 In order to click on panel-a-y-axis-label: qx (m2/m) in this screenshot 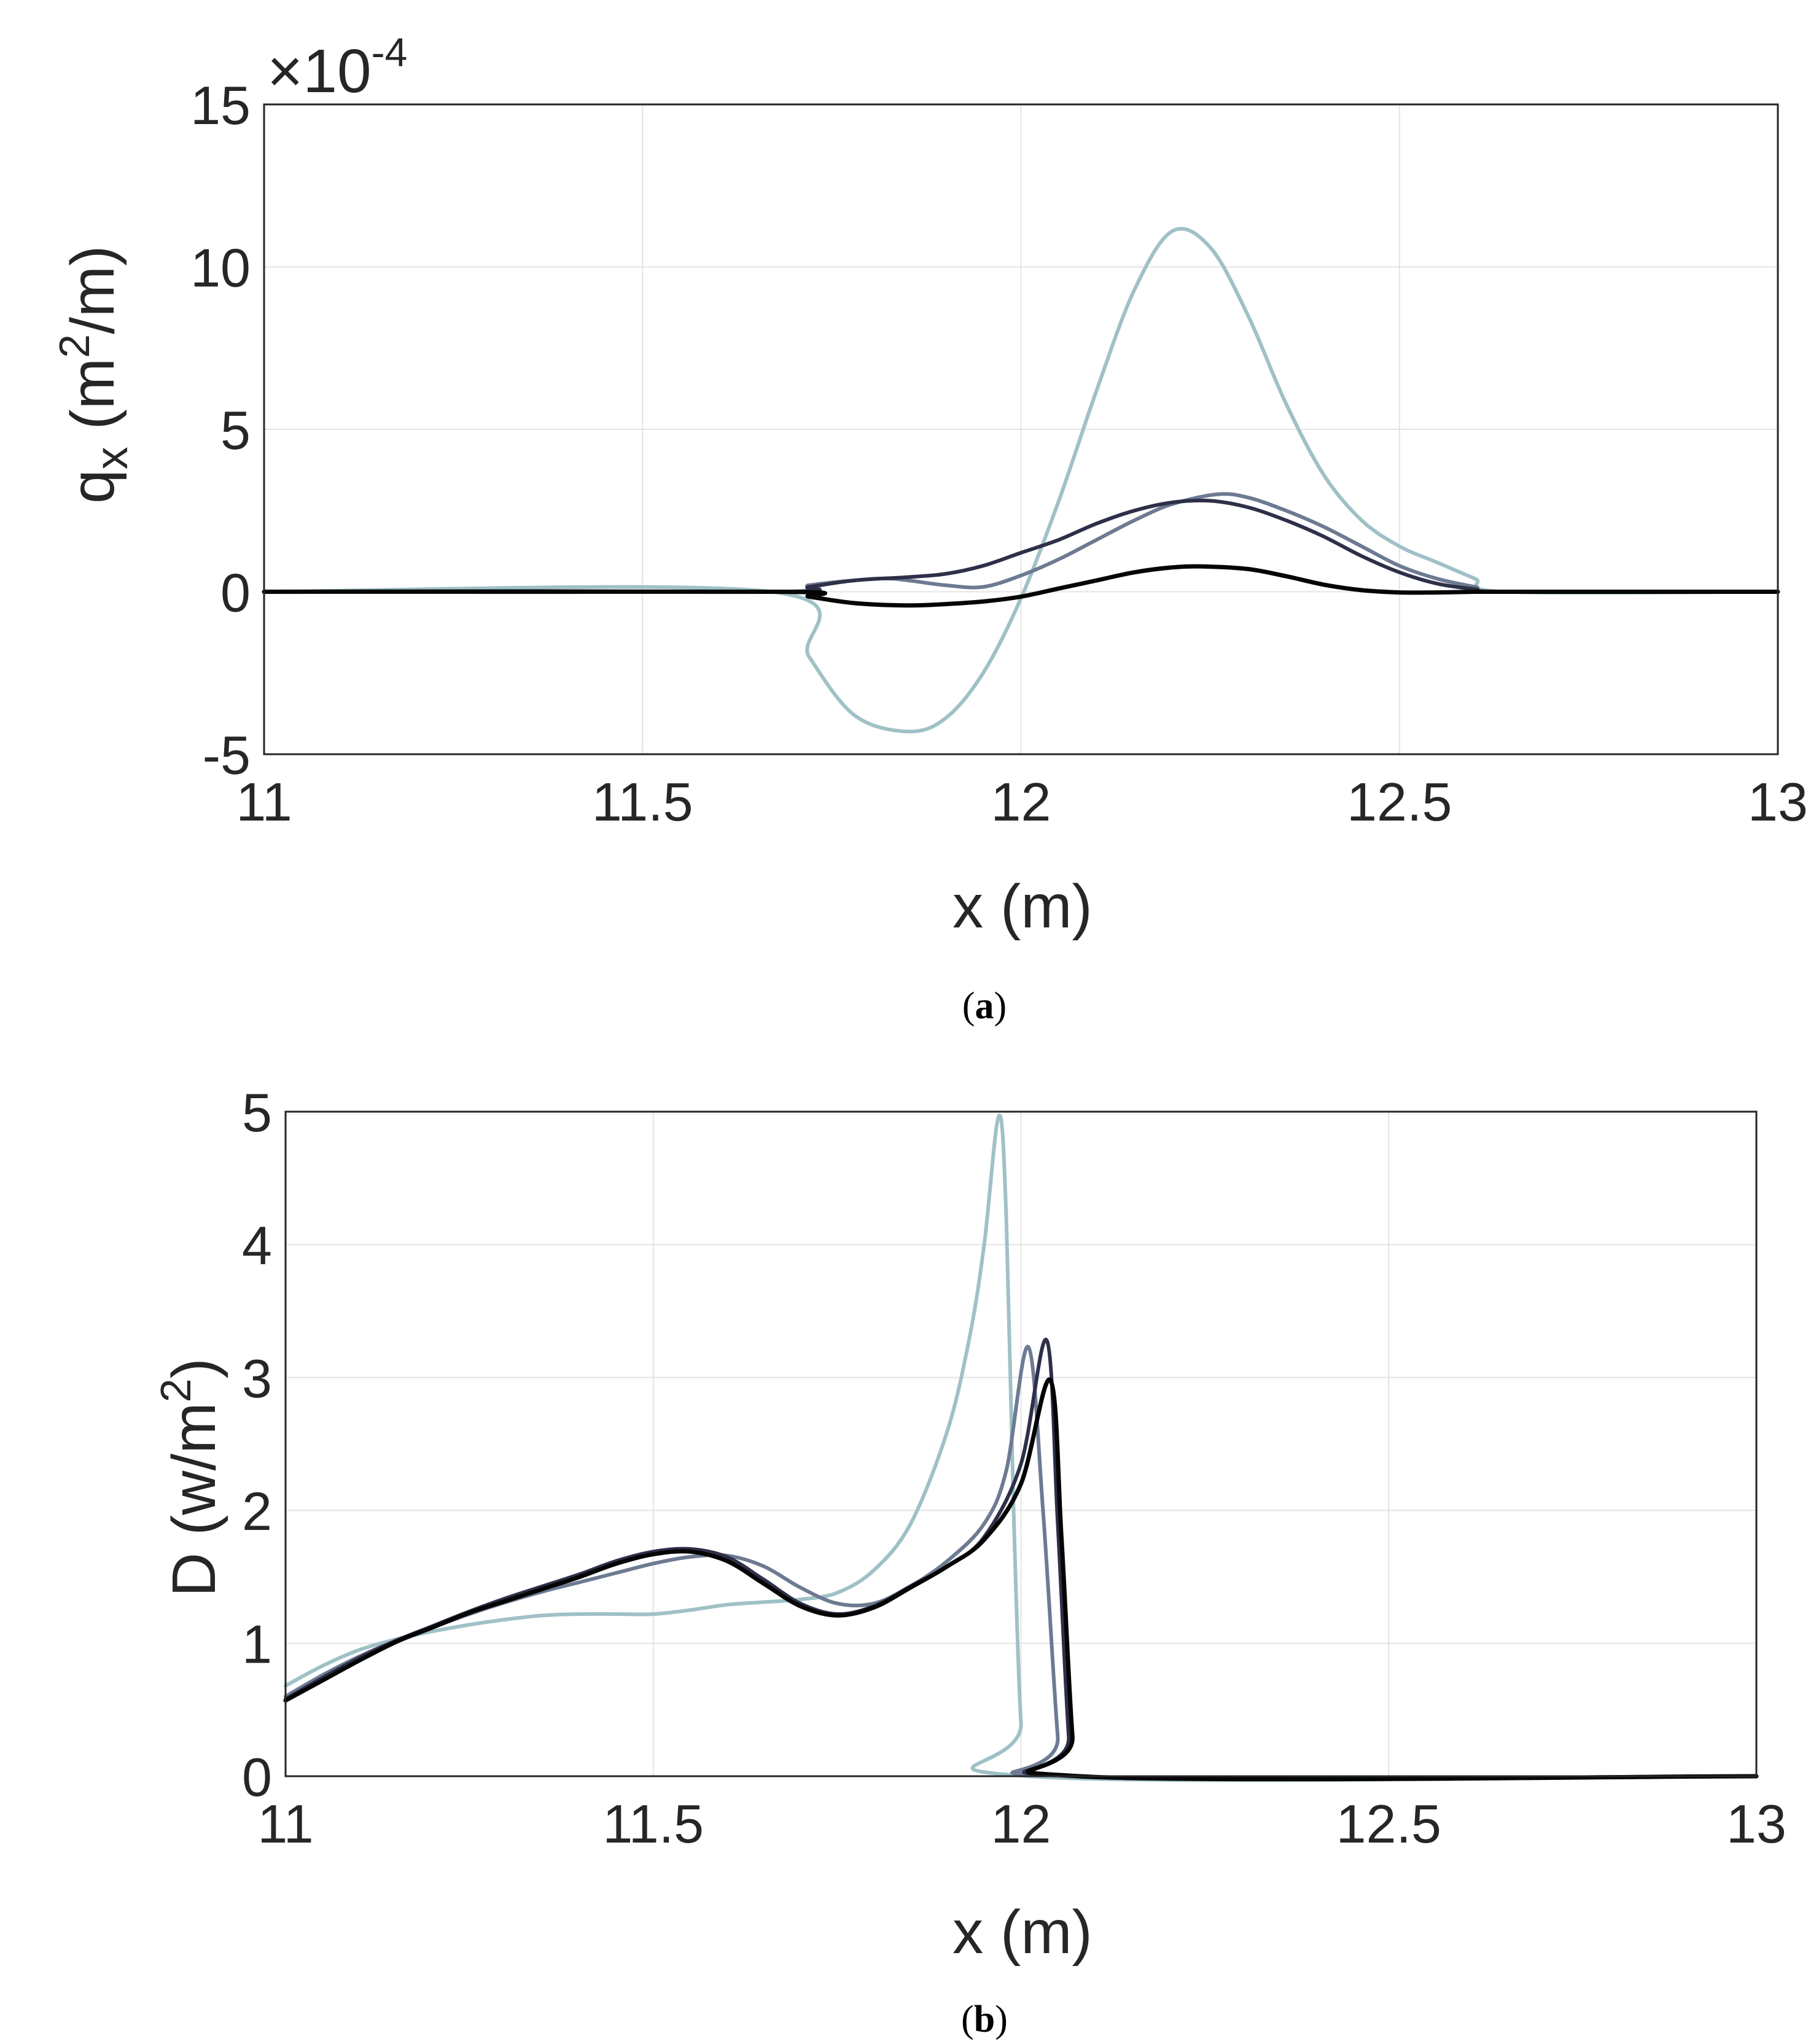, I will do `click(93, 375)`.